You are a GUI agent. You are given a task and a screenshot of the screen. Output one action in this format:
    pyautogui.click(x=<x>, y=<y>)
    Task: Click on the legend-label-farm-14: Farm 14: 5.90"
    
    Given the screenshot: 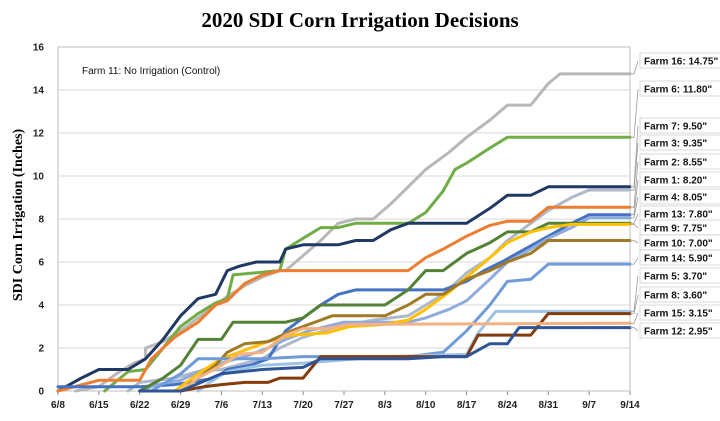 What is the action you would take?
    pyautogui.click(x=678, y=259)
    